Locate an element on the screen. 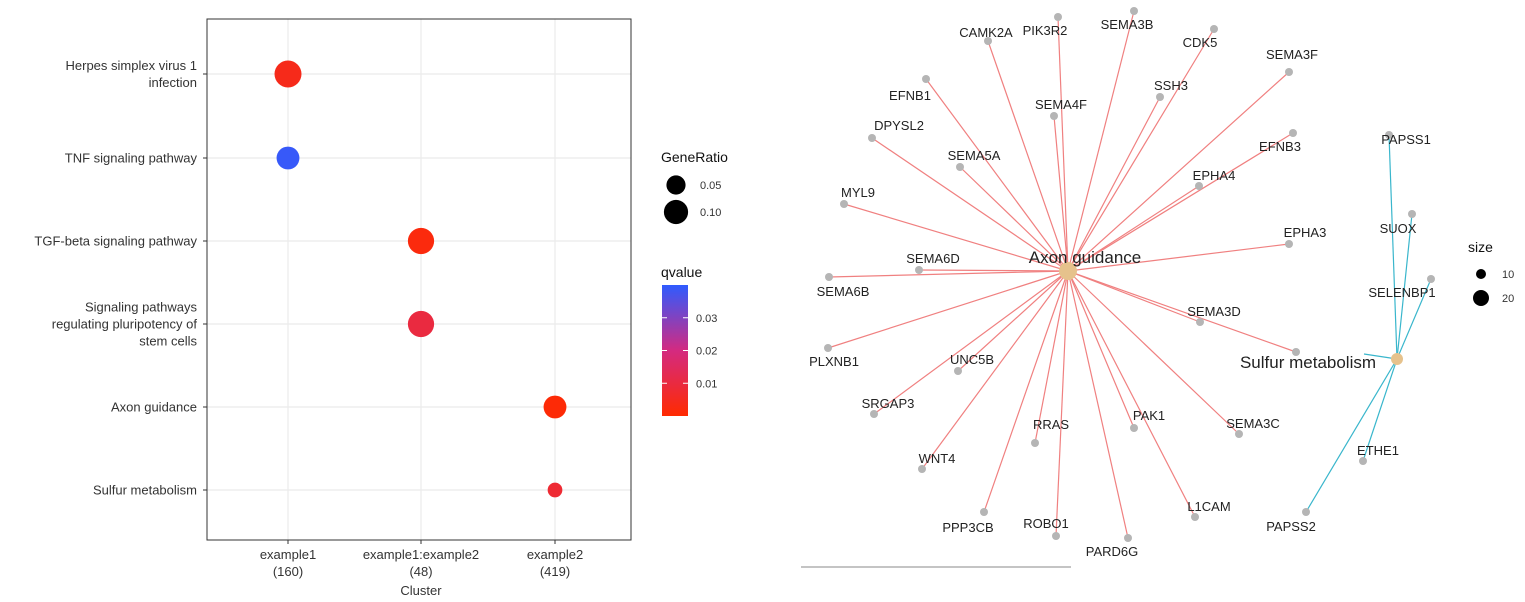 This screenshot has height=602, width=1525. gene-label-pak1: PAK1 is located at coordinates (1149, 415).